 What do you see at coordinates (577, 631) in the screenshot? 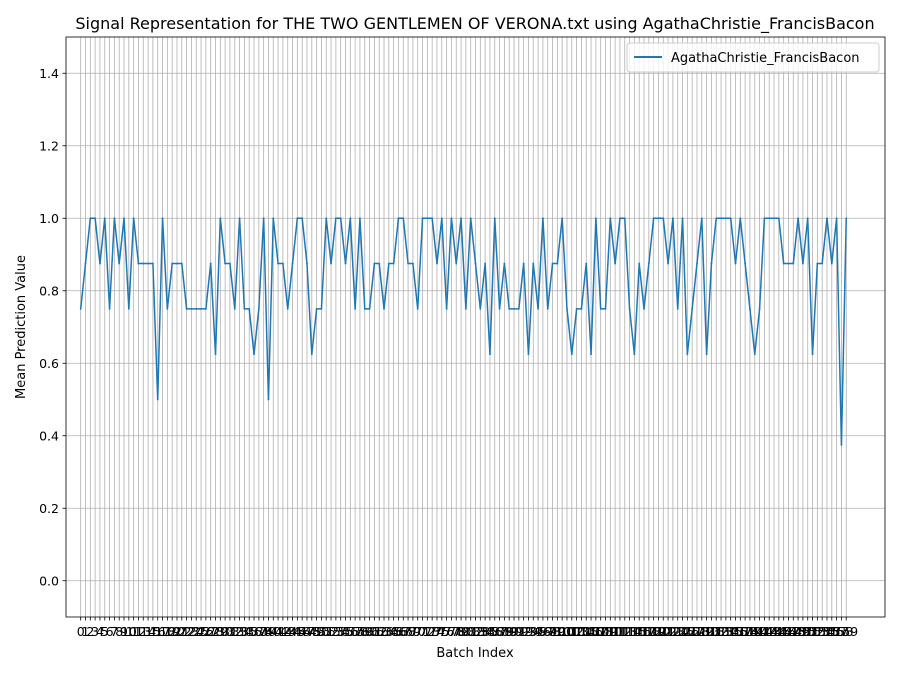
I see `x-tick-label: 103` at bounding box center [577, 631].